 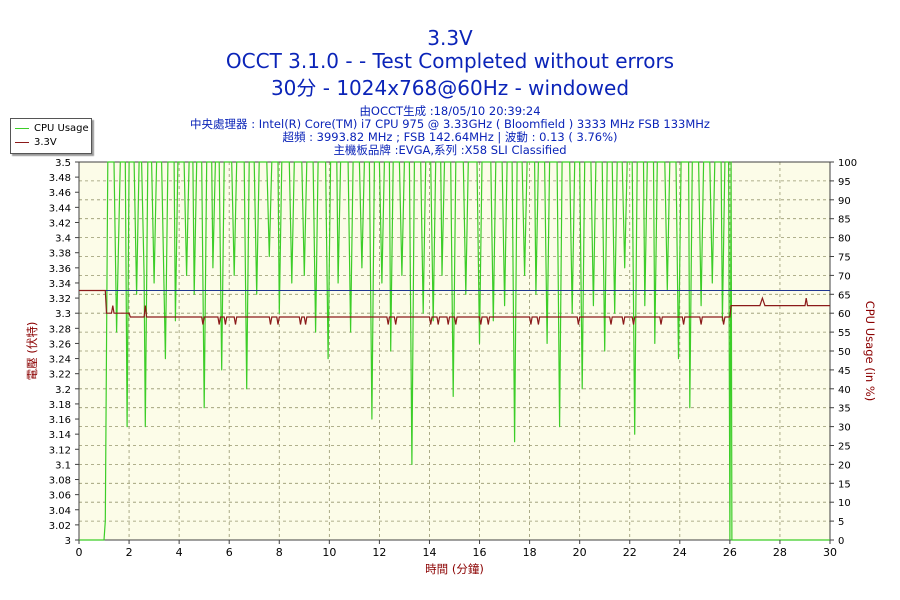 What do you see at coordinates (63, 239) in the screenshot?
I see `y-left-tick-label: 3.4` at bounding box center [63, 239].